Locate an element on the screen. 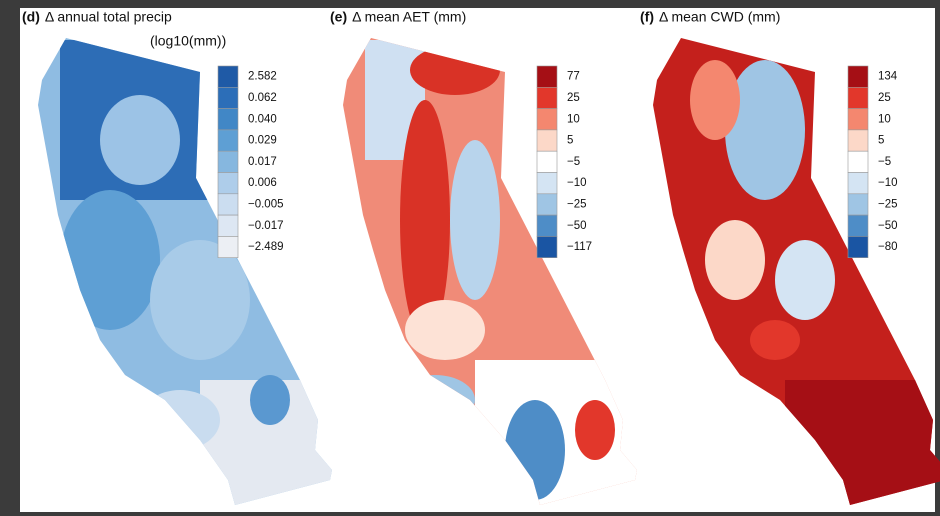  legend-label: −0.005 is located at coordinates (266, 204).